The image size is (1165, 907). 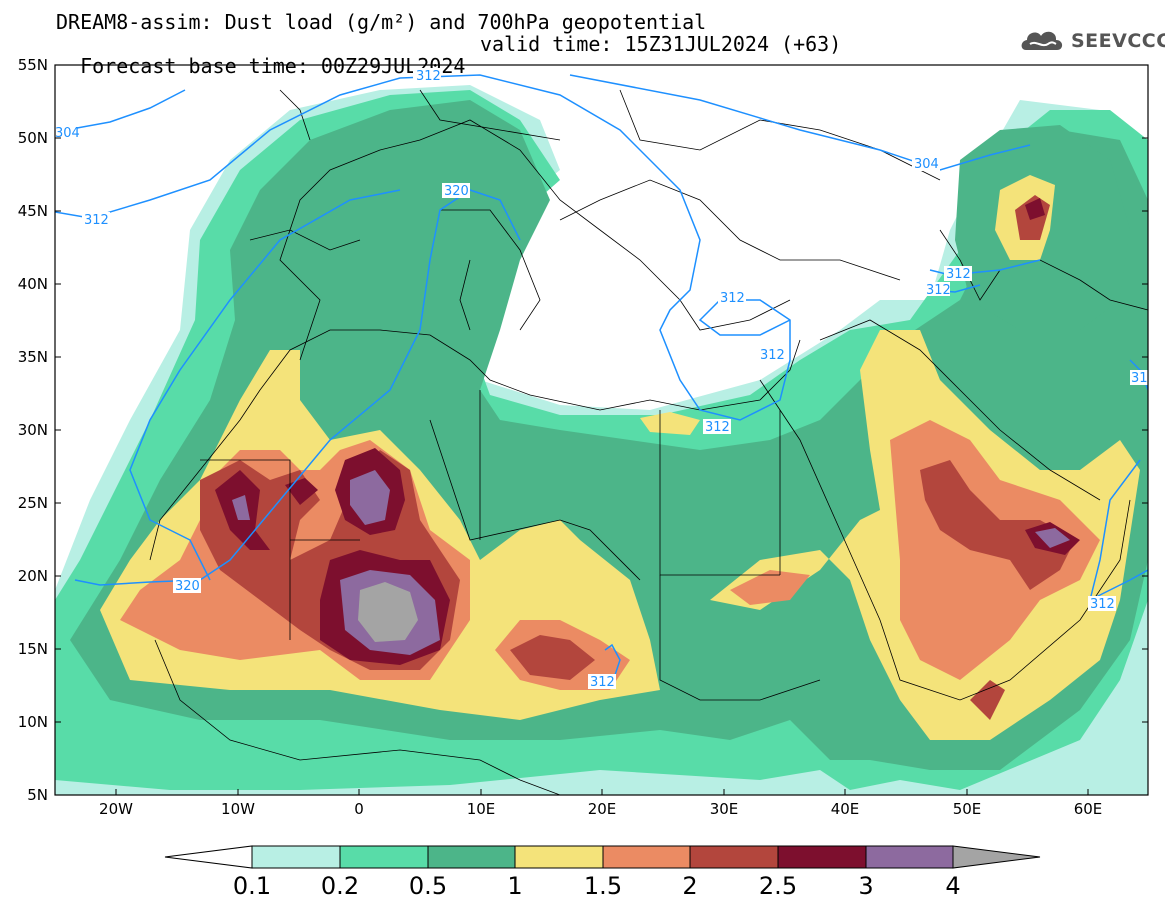 I want to click on cloud-logo-icon, so click(x=1042, y=40).